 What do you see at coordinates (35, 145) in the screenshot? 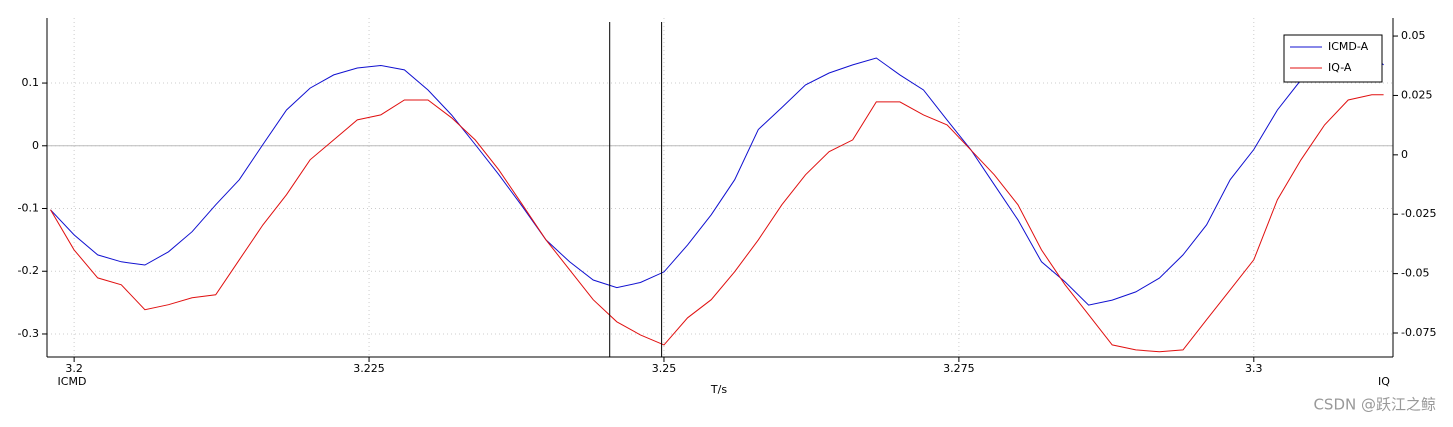
I see `y-tick-label: 0` at bounding box center [35, 145].